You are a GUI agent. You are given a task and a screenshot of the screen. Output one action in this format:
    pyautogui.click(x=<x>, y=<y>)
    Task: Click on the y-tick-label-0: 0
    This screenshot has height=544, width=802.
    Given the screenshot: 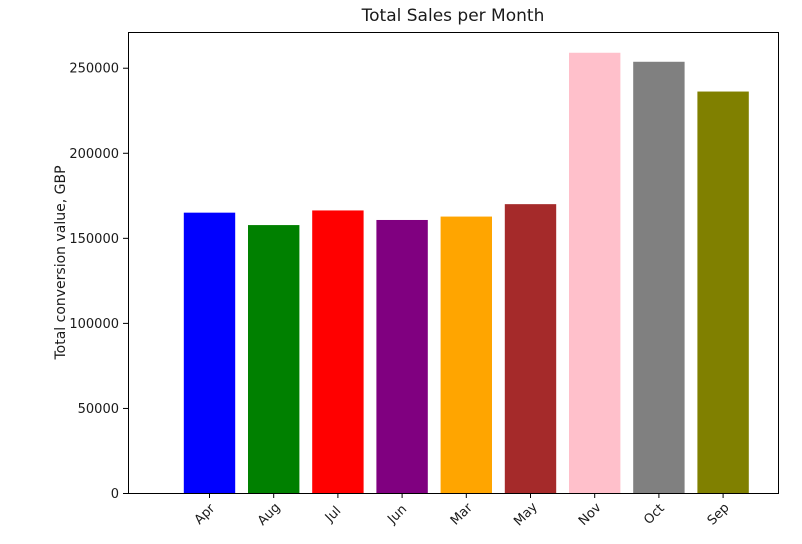 What is the action you would take?
    pyautogui.click(x=115, y=494)
    